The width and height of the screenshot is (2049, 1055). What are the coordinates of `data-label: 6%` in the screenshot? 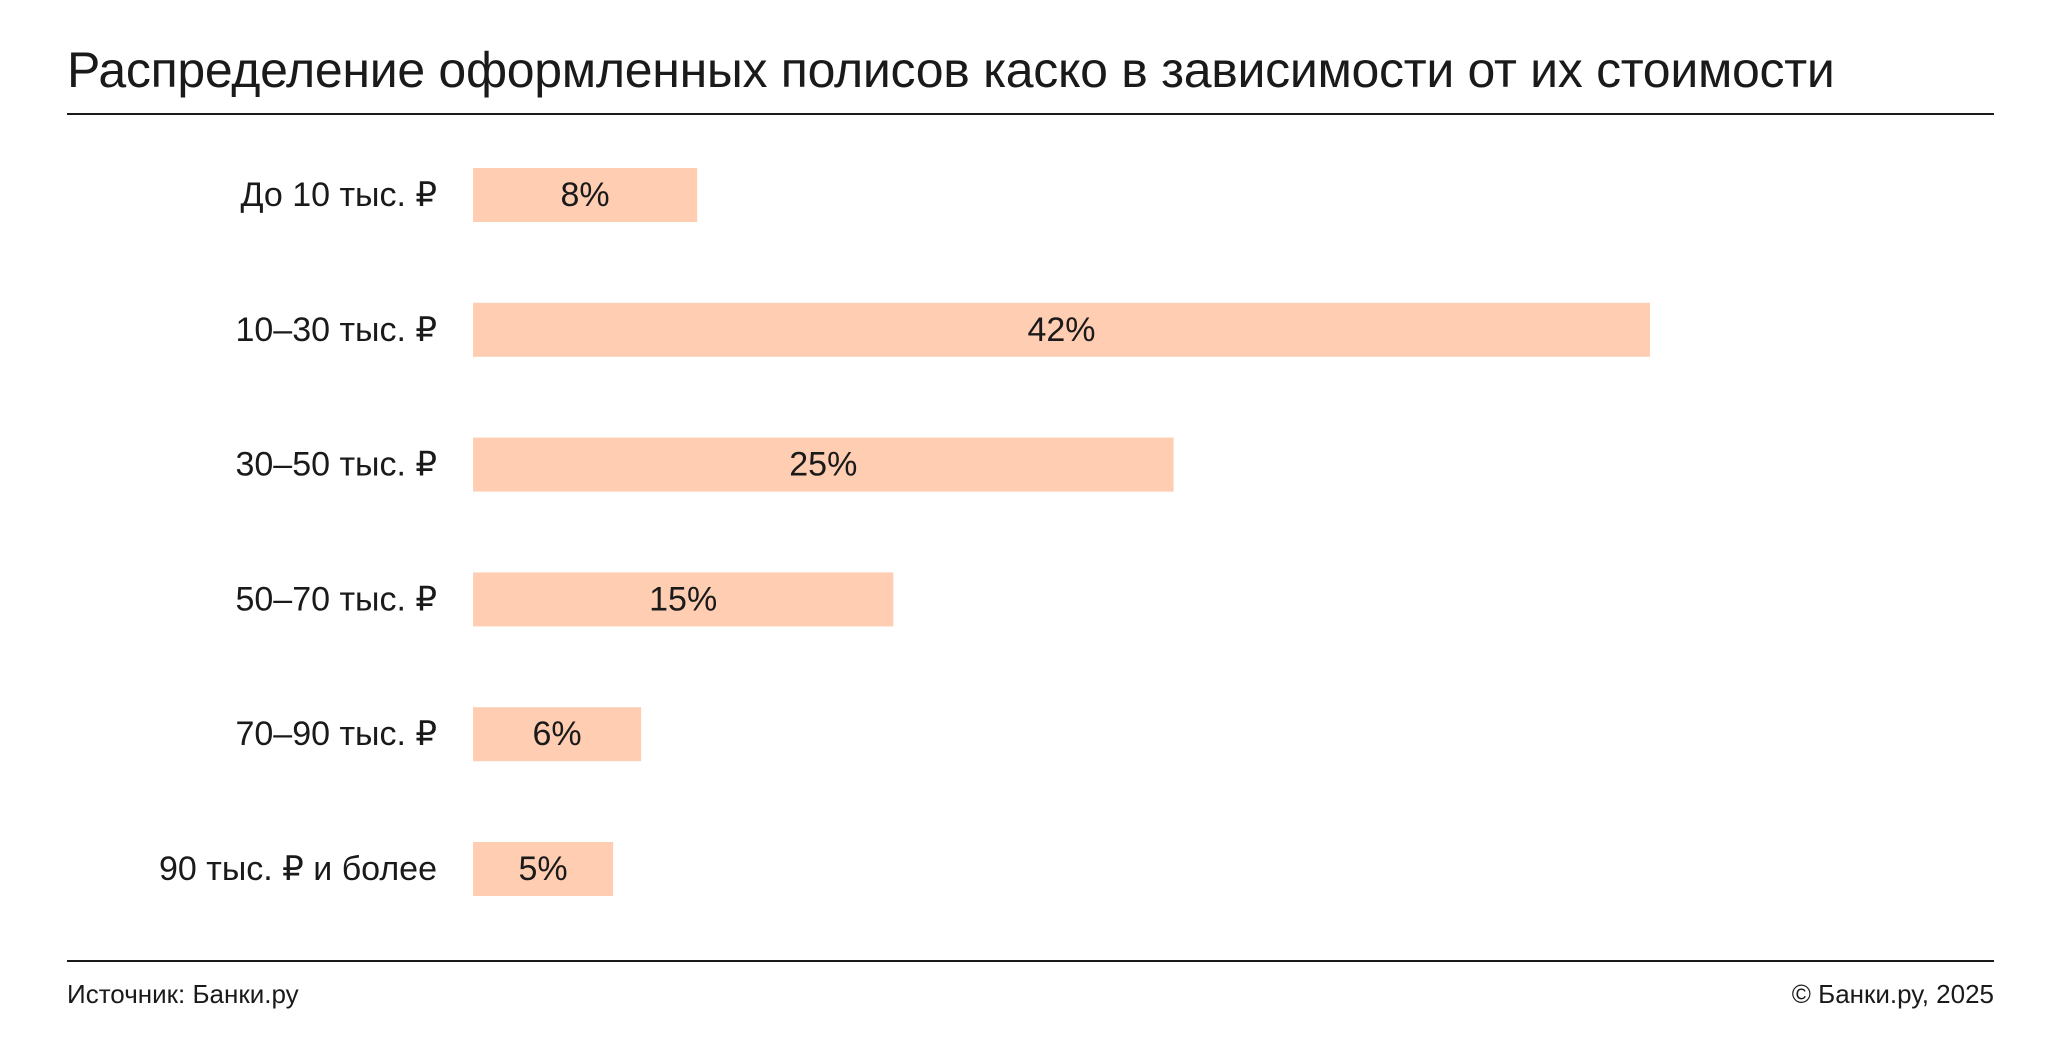 It's located at (557, 734).